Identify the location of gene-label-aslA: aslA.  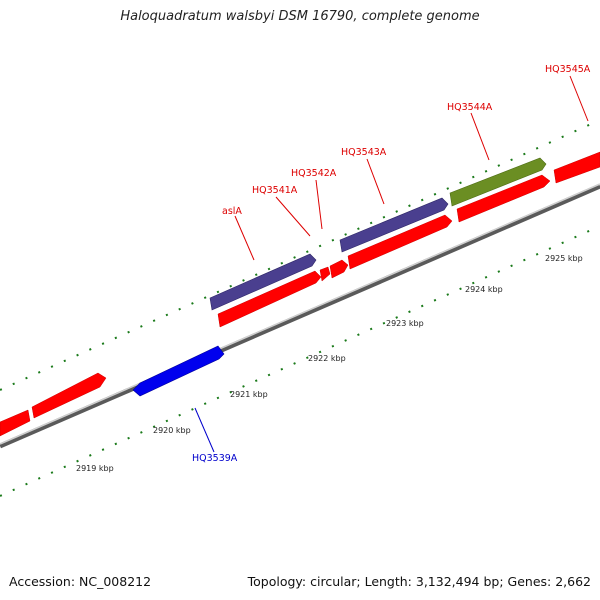
(232, 211).